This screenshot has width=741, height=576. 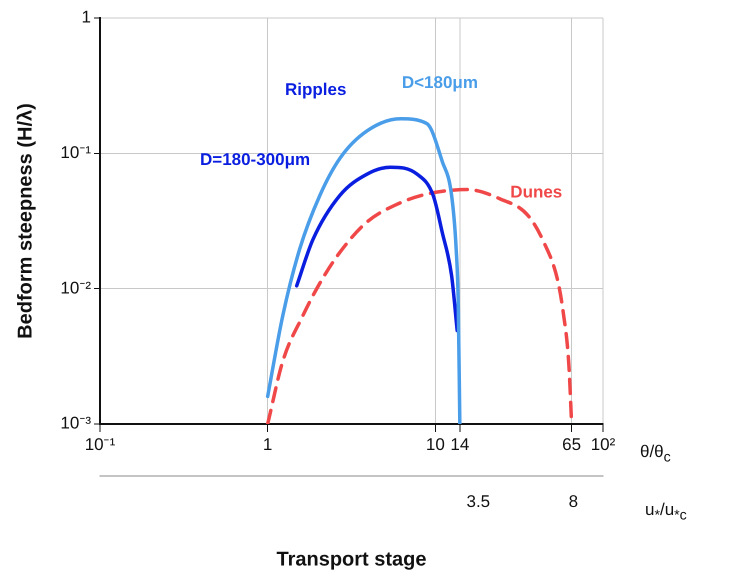 I want to click on x-tick-label: 14, so click(x=460, y=444).